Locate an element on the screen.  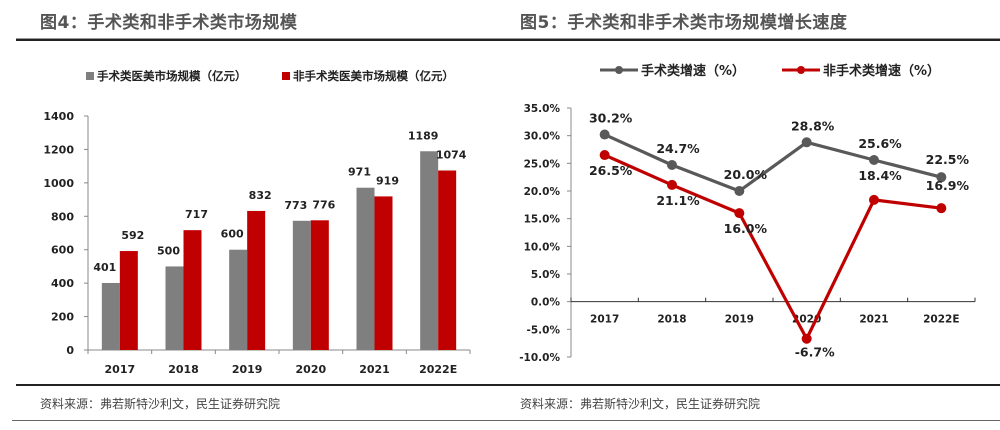
y-tick-label: 35.0% is located at coordinates (542, 109).